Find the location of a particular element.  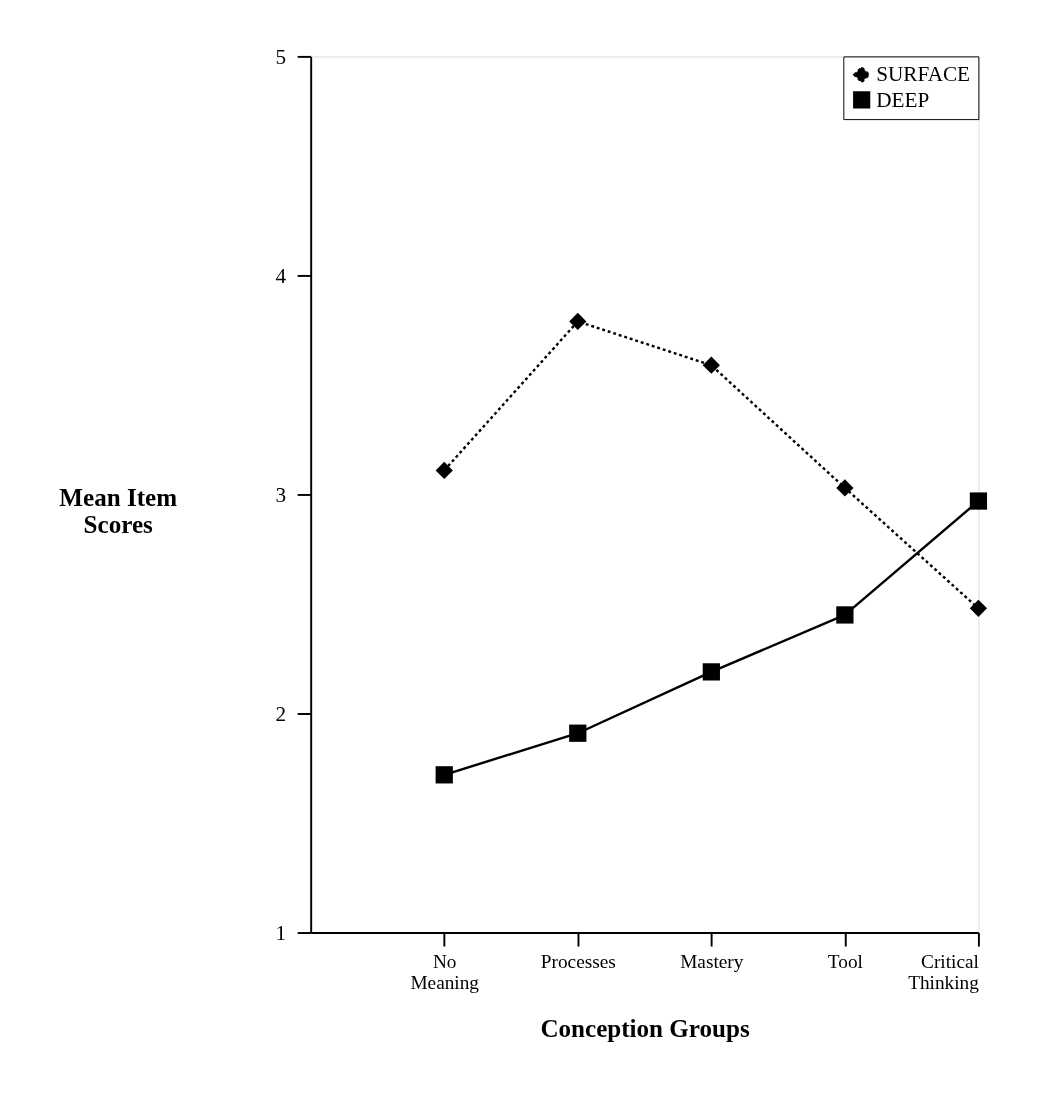

y-tick-label: 4 is located at coordinates (281, 275).